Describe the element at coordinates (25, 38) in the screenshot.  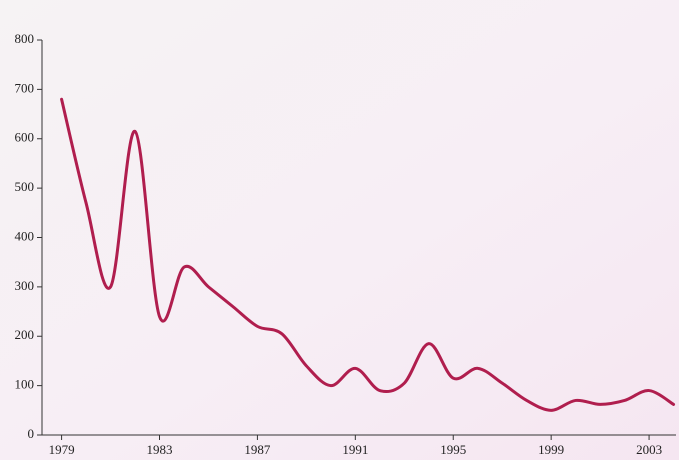
I see `y-tick-label: 800` at that location.